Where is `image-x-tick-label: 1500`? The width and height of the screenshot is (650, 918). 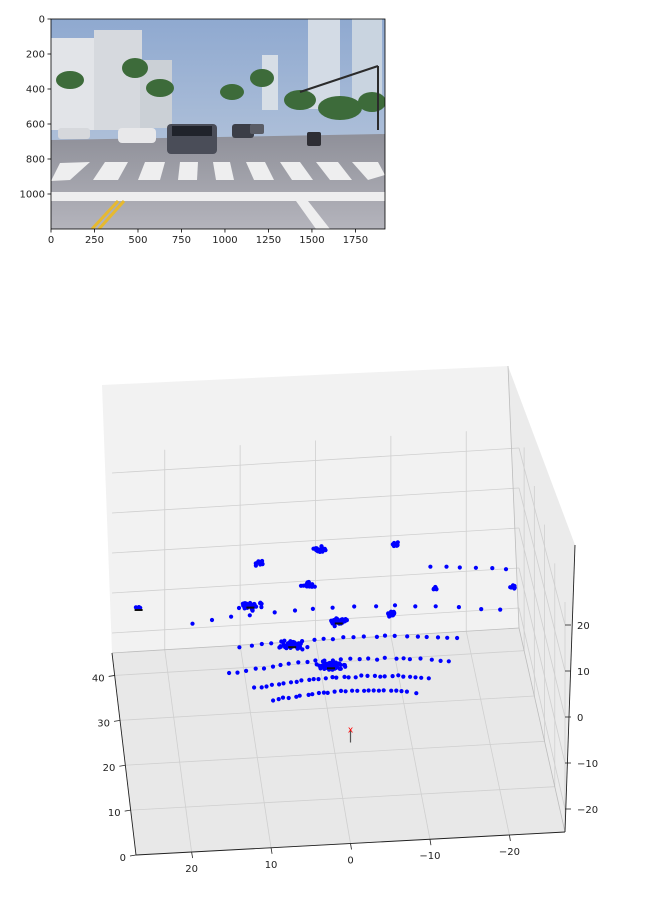
image-x-tick-label: 1500 is located at coordinates (311, 240).